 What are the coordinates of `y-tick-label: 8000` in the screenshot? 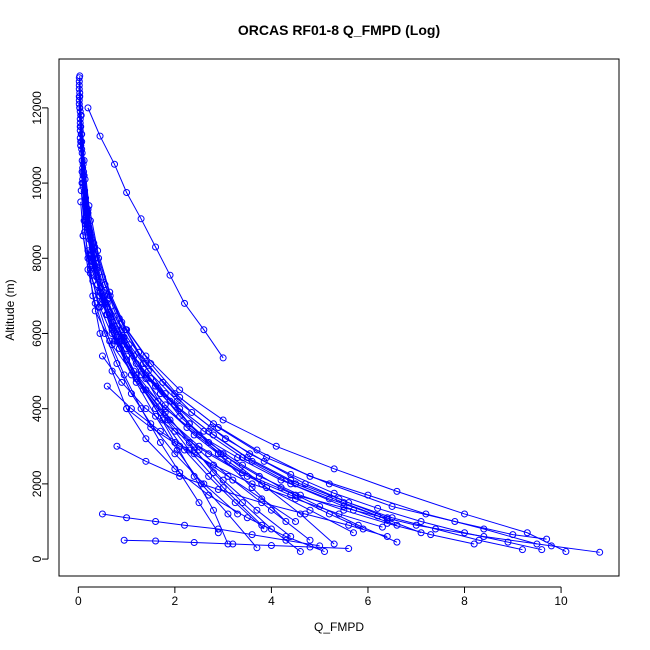 It's located at (37, 258).